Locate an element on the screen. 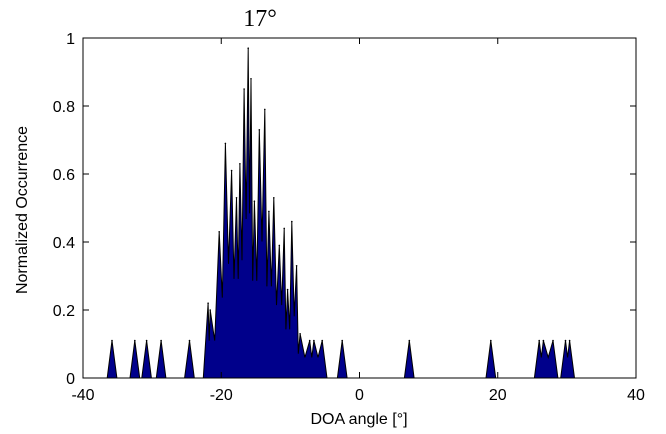 Image resolution: width=666 pixels, height=434 pixels. x-tick-label-3: 20 is located at coordinates (498, 395).